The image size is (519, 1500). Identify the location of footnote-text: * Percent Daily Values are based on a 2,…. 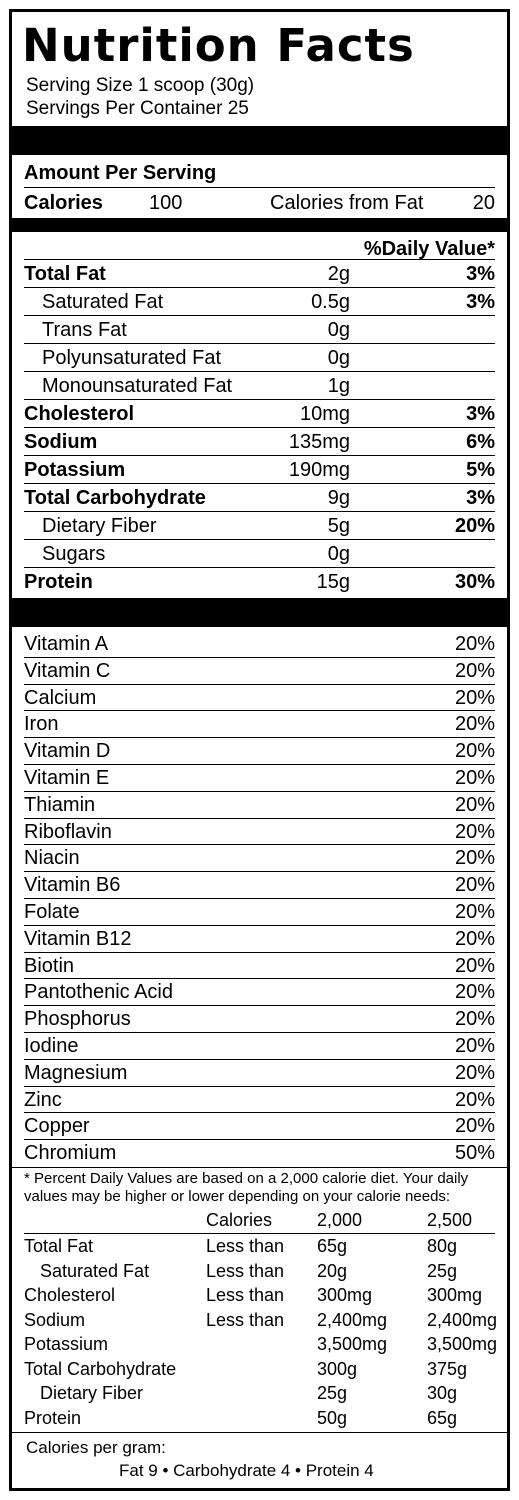
(246, 1187).